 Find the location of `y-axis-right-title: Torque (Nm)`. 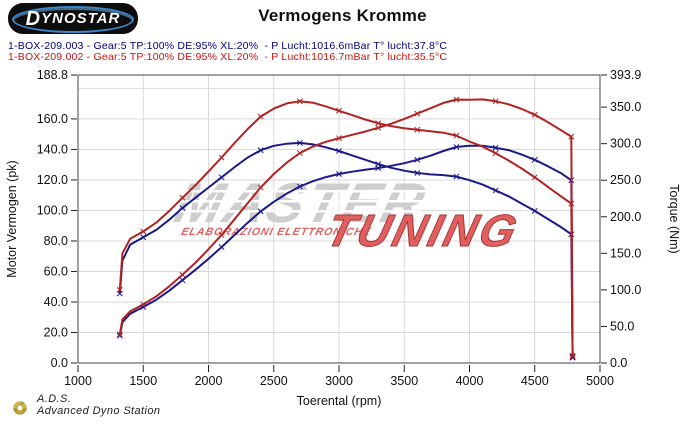

y-axis-right-title: Torque (Nm) is located at coordinates (674, 218).